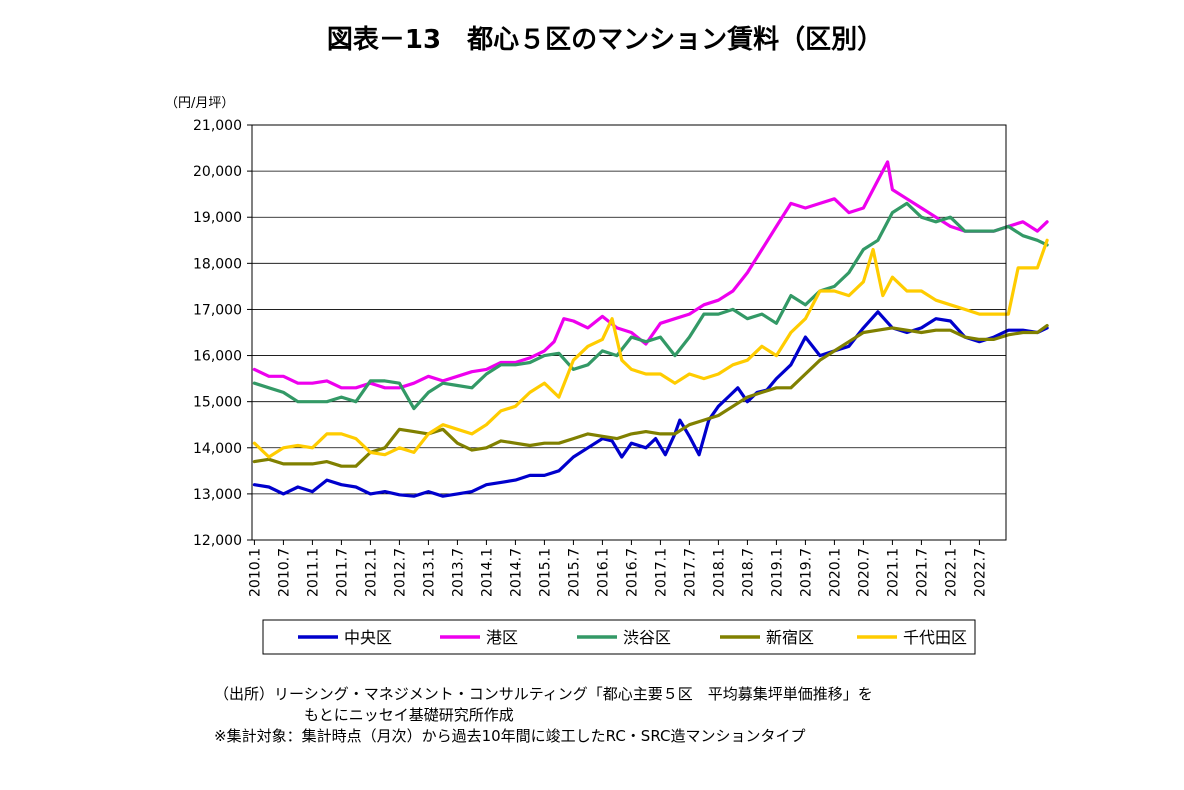 Image resolution: width=1184 pixels, height=790 pixels. What do you see at coordinates (545, 572) in the screenshot?
I see `x-tick-label: 2015.1` at bounding box center [545, 572].